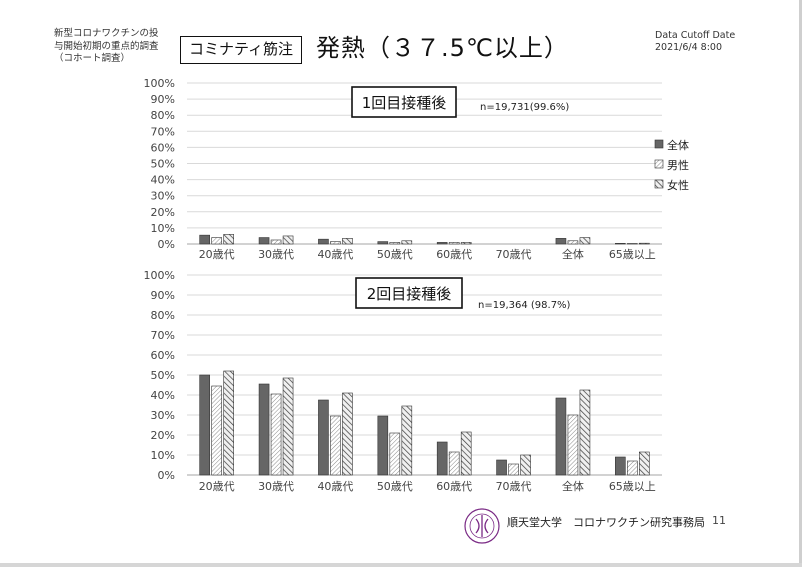 The height and width of the screenshot is (567, 802). Describe the element at coordinates (106, 33) in the screenshot. I see `study-note-line-1: 新型コロナワクチンの投` at that location.